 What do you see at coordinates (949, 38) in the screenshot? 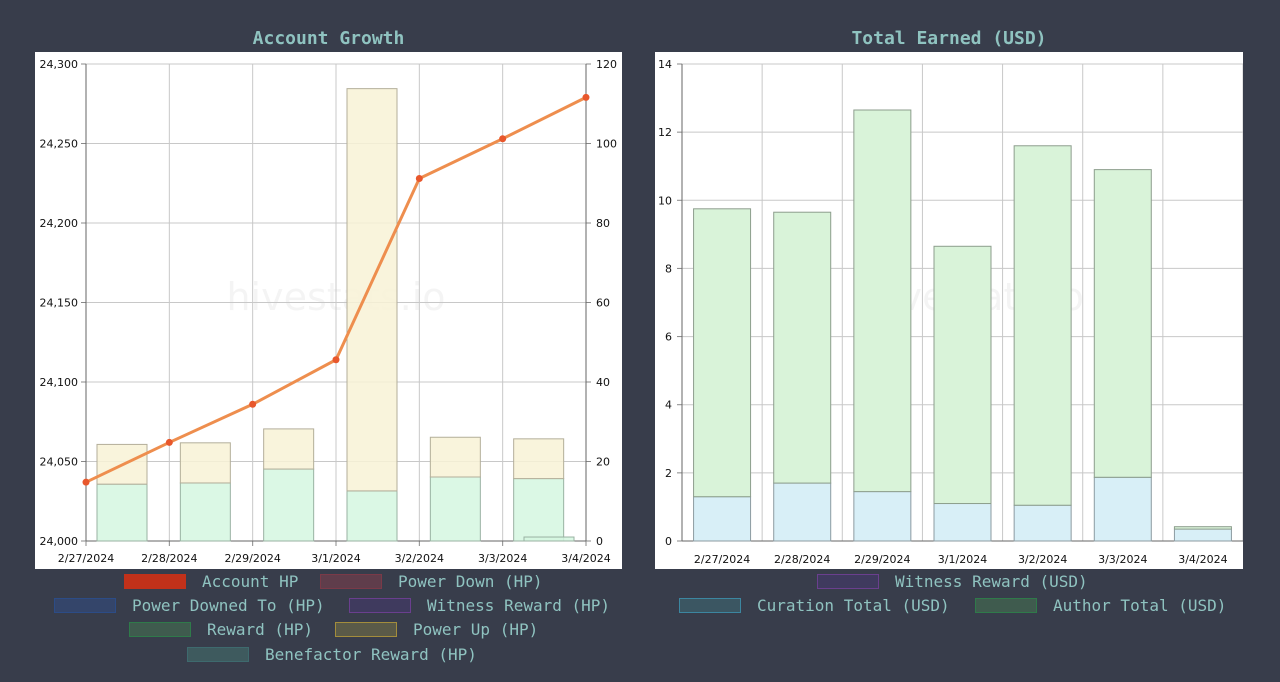
I see `chart-title-total-earned: Total Earned (USD)` at bounding box center [949, 38].